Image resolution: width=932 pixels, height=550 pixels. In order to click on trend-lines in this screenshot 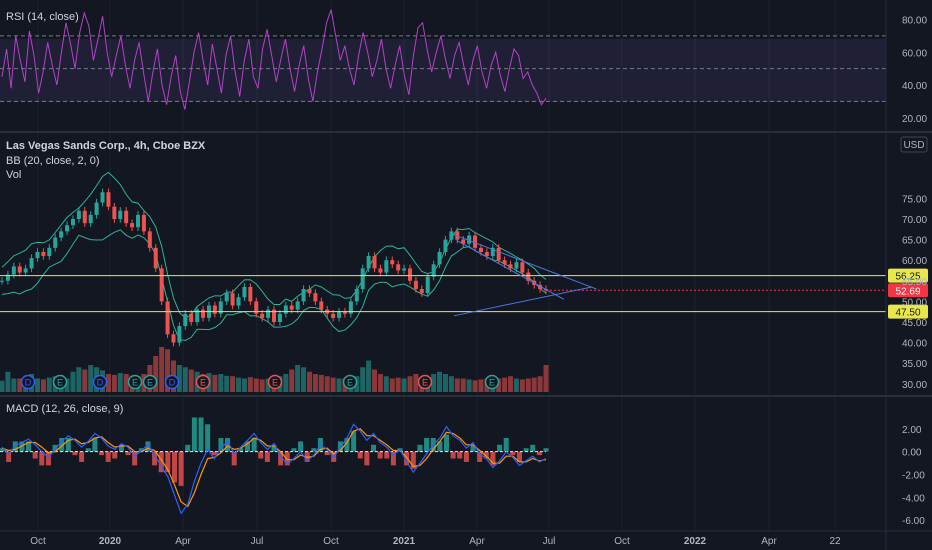, I will do `click(525, 275)`.